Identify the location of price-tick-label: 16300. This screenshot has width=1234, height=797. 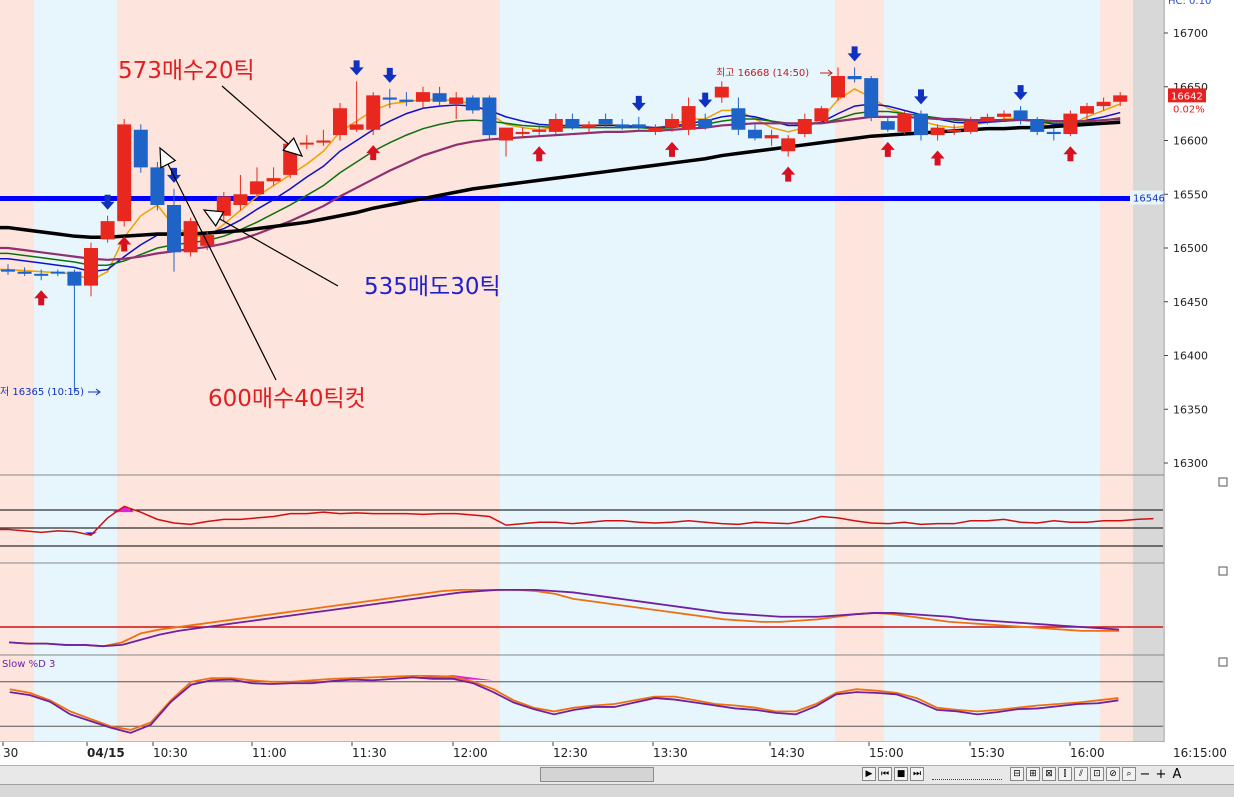
(1190, 463).